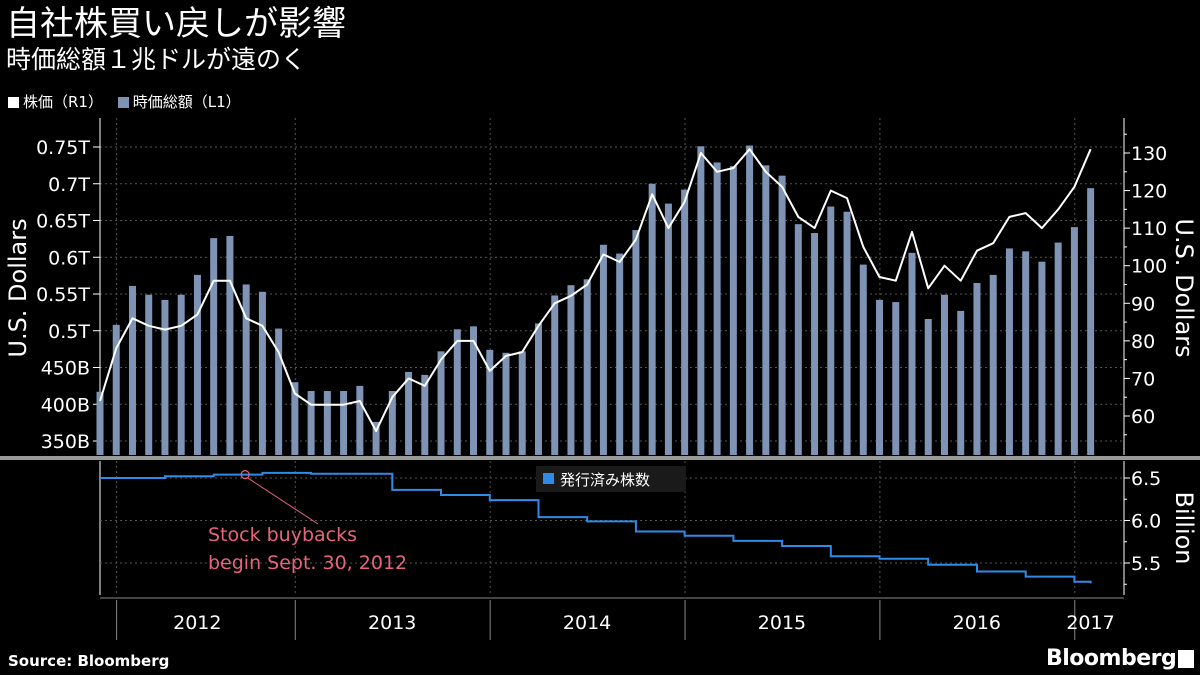 The width and height of the screenshot is (1200, 675). What do you see at coordinates (282, 535) in the screenshot?
I see `annotation-line-1: Stock buybacks` at bounding box center [282, 535].